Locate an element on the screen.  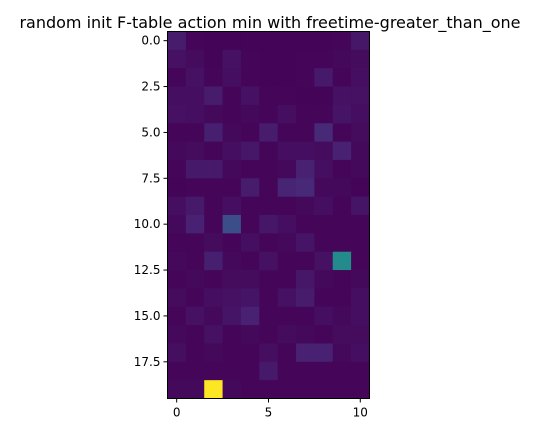
y-tick-label: 5.0 is located at coordinates (150, 132).